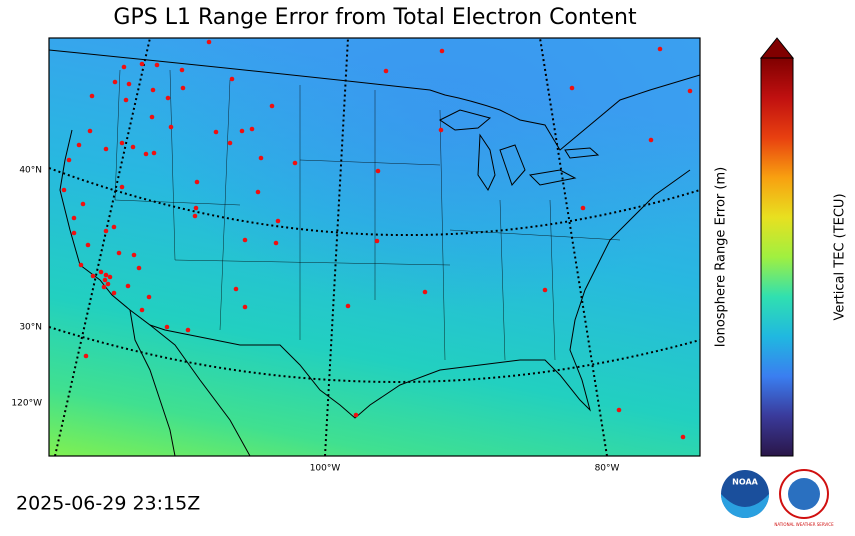  I want to click on noaa-text: NOAA, so click(745, 482).